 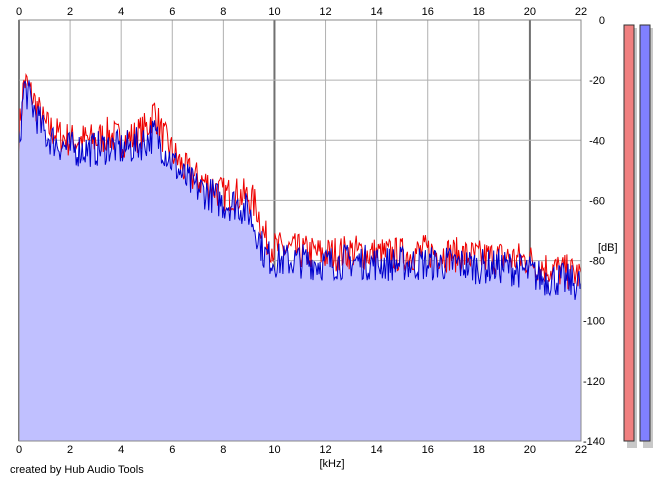 What do you see at coordinates (594, 322) in the screenshot?
I see `y-tick-label: -100` at bounding box center [594, 322].